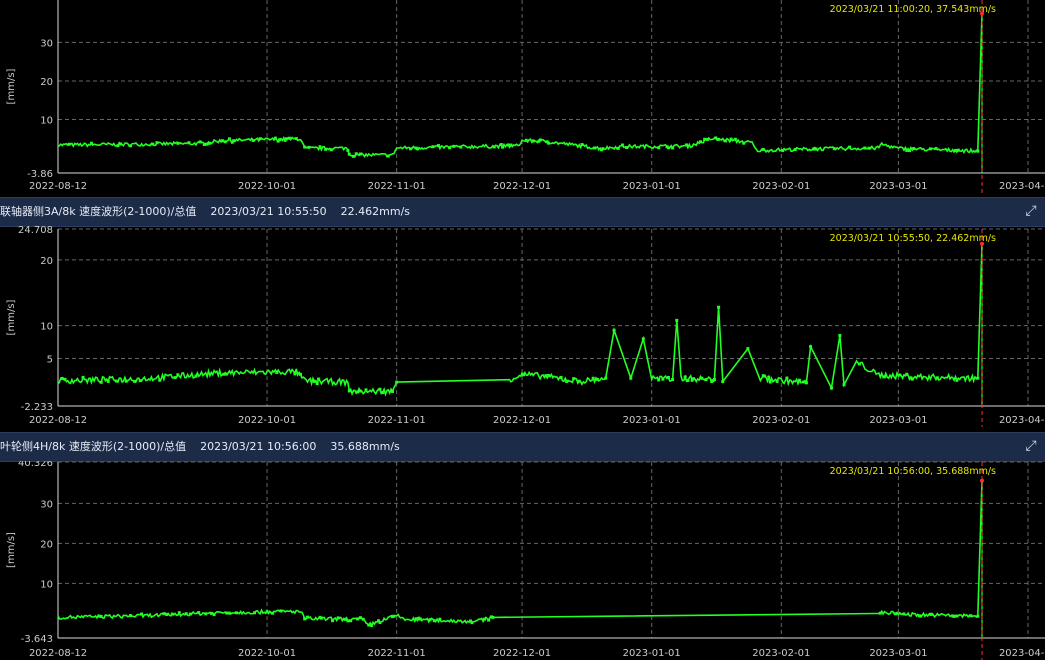  I want to click on header-time: 2023/03/21 10:55:50, so click(268, 211).